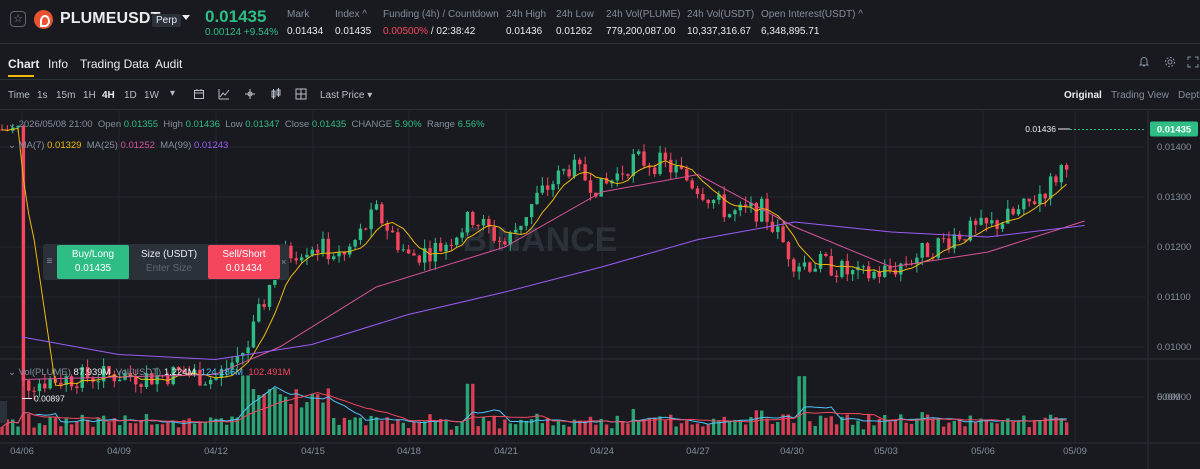  Describe the element at coordinates (276, 95) in the screenshot. I see `candle-style-icon` at that location.